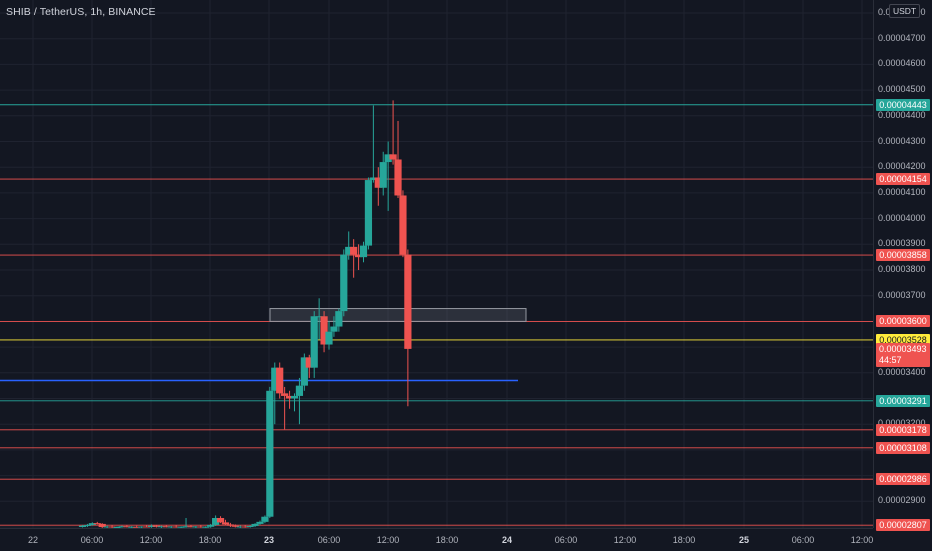  Describe the element at coordinates (902, 371) in the screenshot. I see `price-tick-label: 0.00003400` at that location.